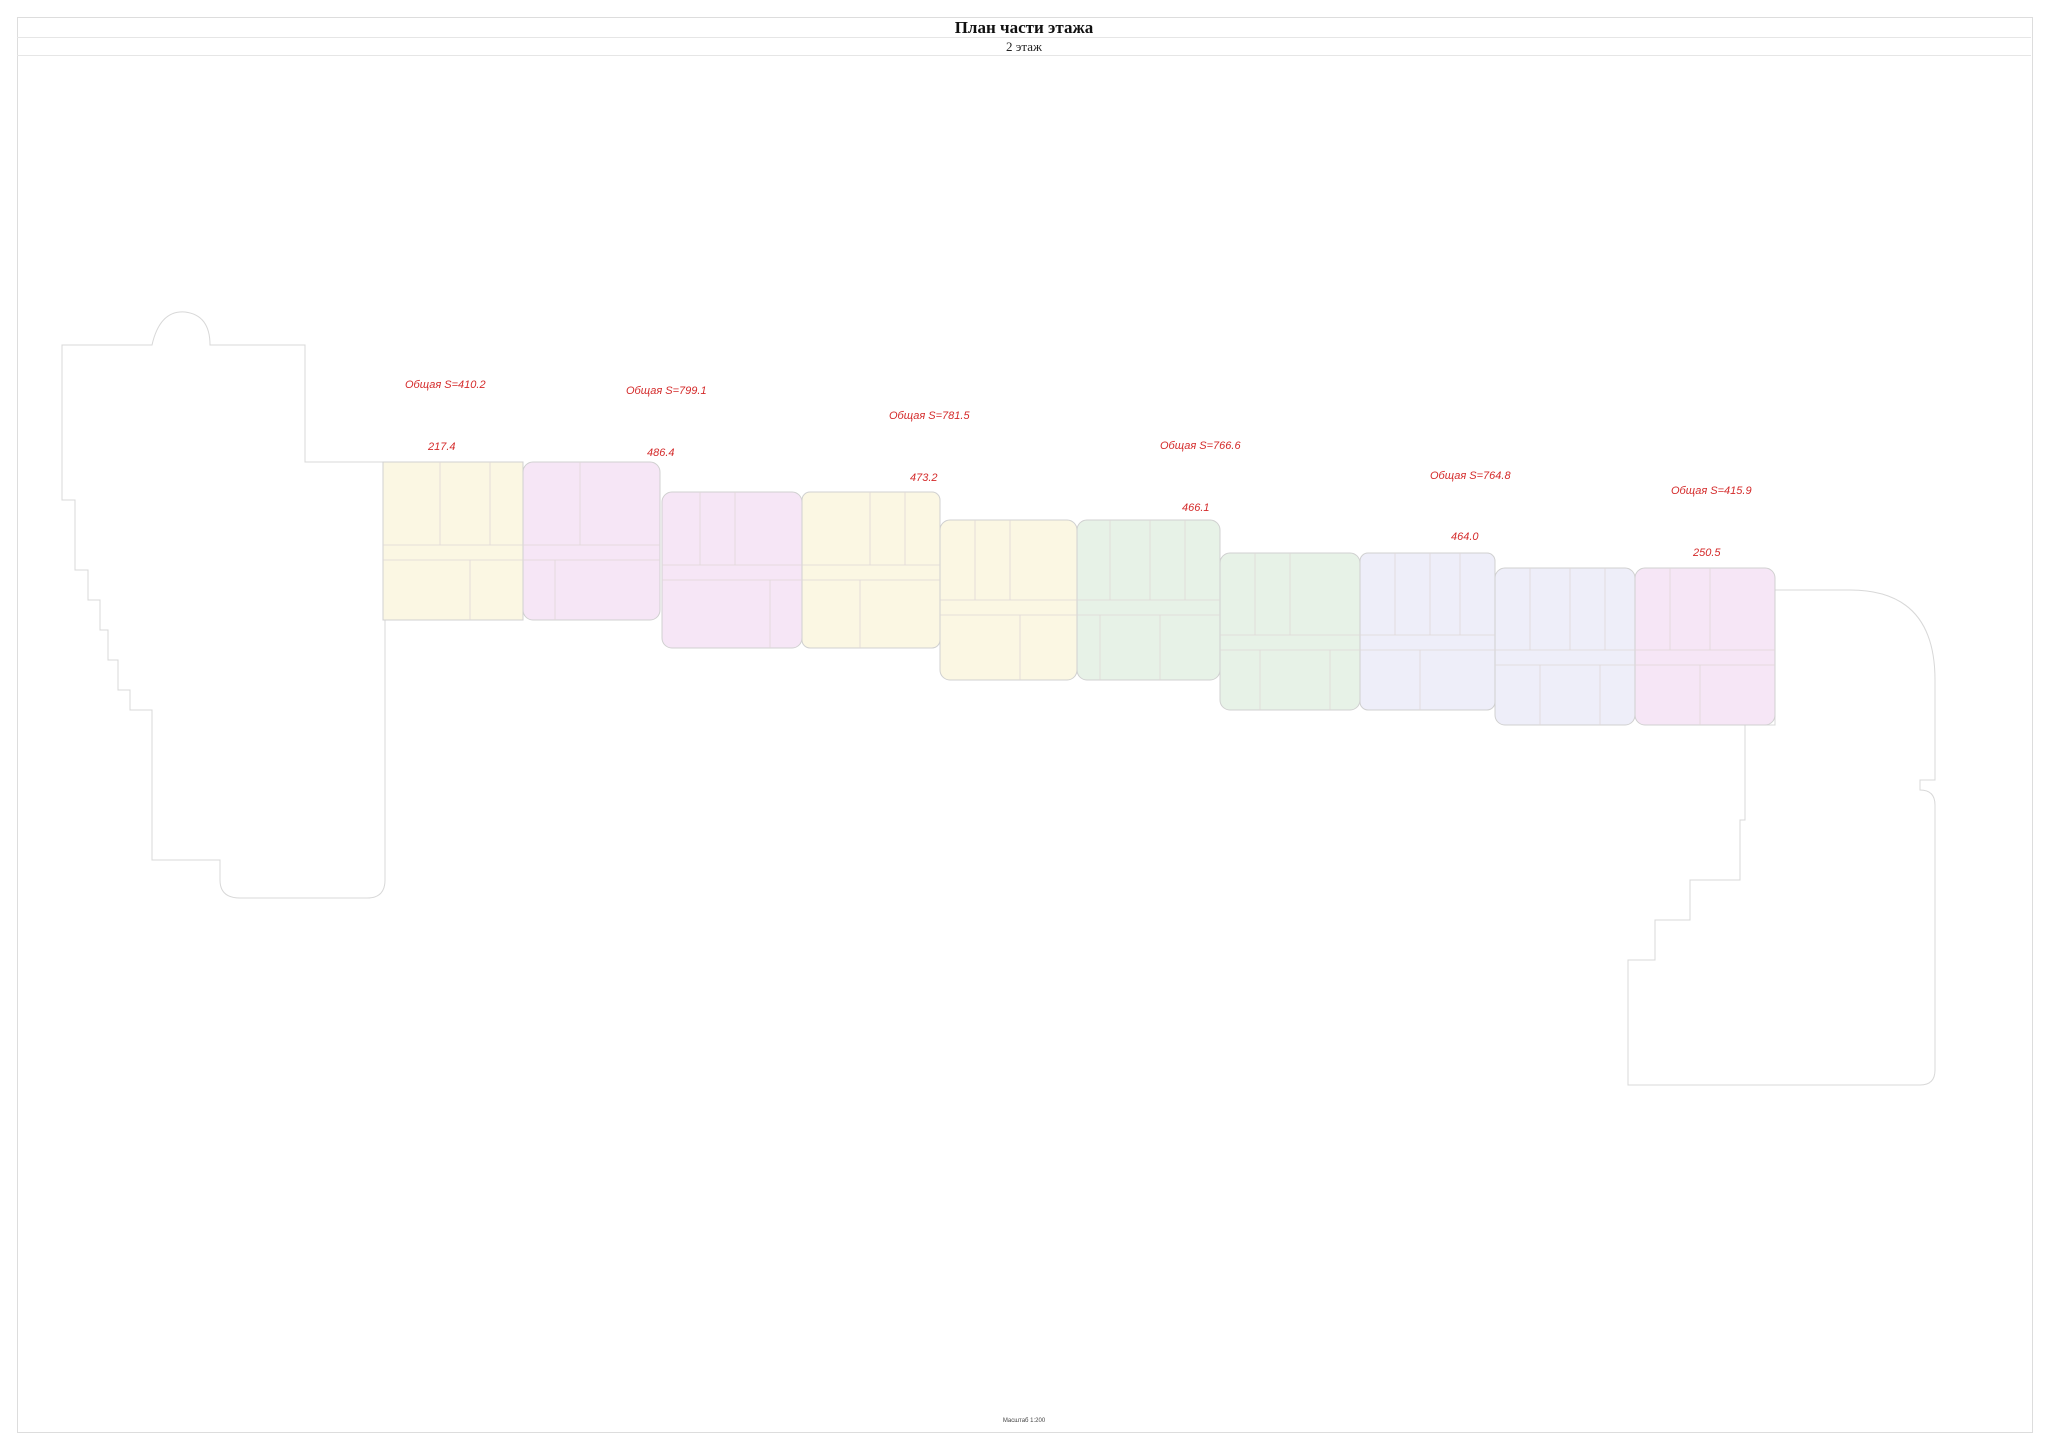 Image resolution: width=2048 pixels, height=1448 pixels. What do you see at coordinates (1024, 47) in the screenshot?
I see `floor-subtitle: 2 этаж` at bounding box center [1024, 47].